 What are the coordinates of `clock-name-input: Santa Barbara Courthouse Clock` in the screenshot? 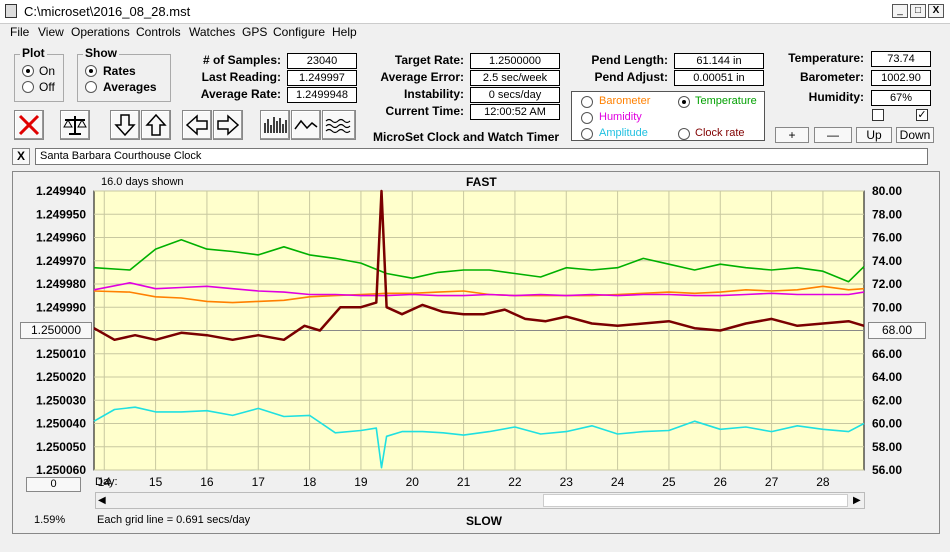 It's located at (481, 156).